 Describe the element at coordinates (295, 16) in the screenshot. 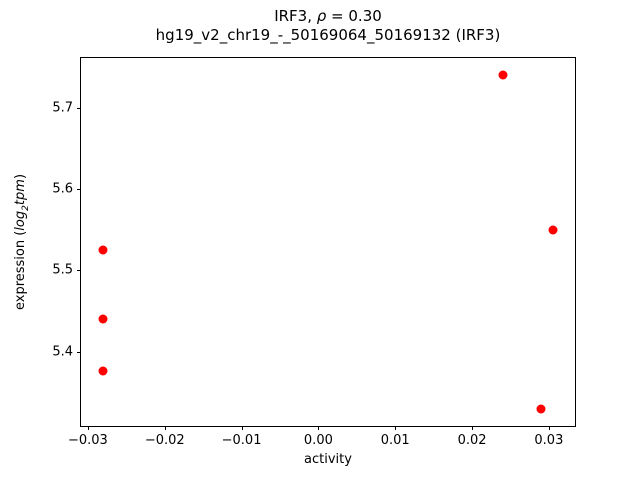

I see `chart-title-gene: IRF3,` at that location.